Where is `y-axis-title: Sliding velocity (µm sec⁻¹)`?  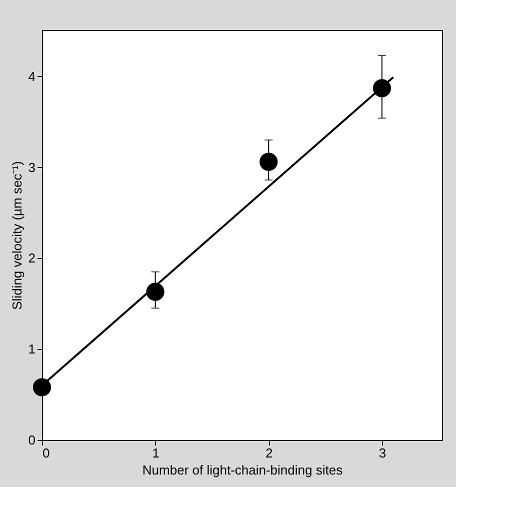 y-axis-title: Sliding velocity (µm sec⁻¹) is located at coordinates (16, 235).